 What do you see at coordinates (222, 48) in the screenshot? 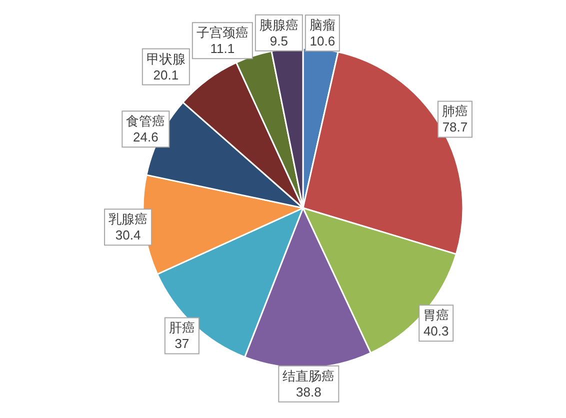
I see `data-label: 11.1` at bounding box center [222, 48].